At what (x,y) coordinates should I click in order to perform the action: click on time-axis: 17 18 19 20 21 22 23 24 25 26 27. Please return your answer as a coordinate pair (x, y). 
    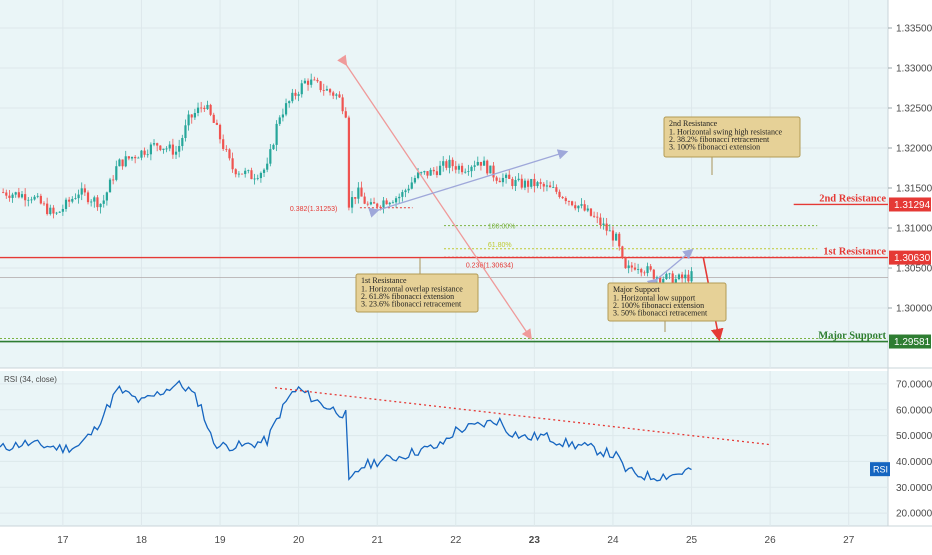
    Looking at the image, I should click on (455, 540).